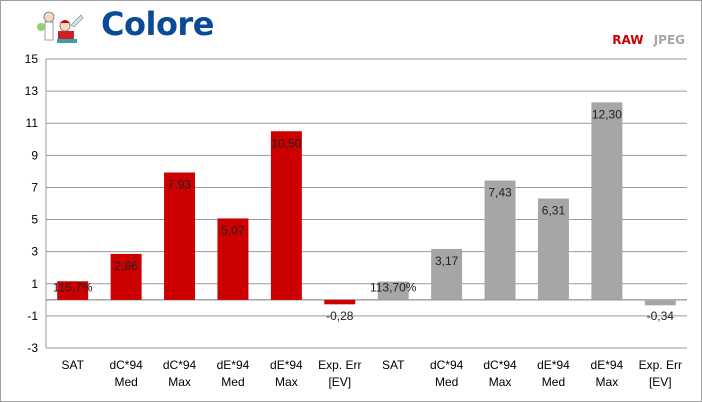  I want to click on logo-icon, so click(60, 27).